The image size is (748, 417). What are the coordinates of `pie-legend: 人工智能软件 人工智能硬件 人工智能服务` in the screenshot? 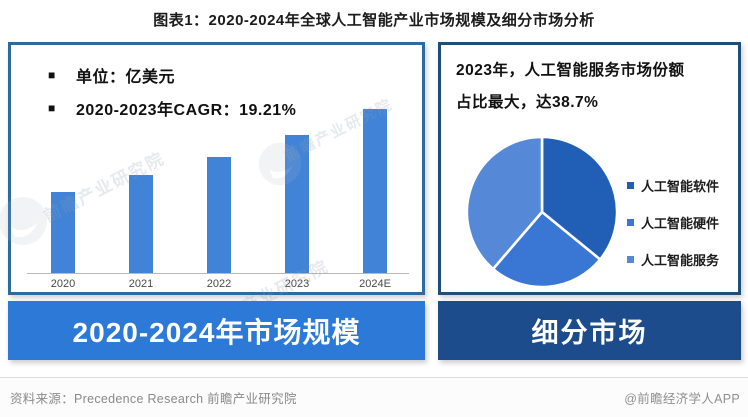 It's located at (673, 222).